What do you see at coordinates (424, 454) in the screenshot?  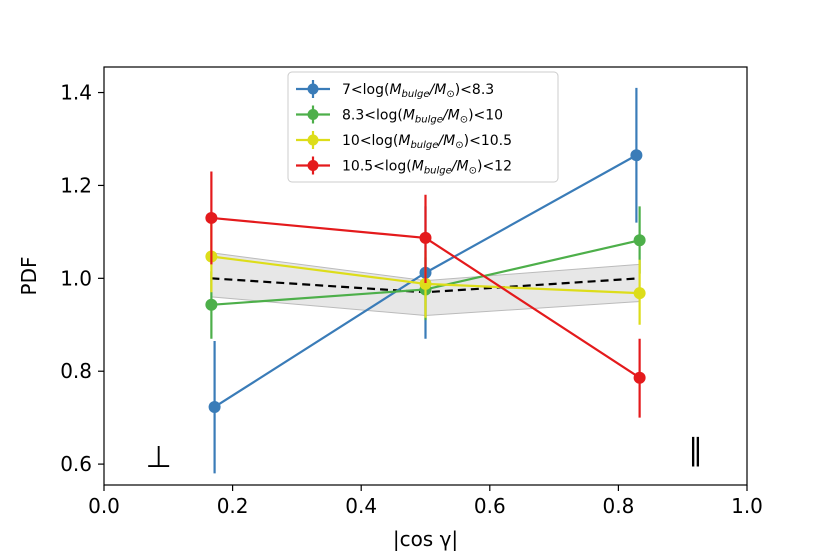 I see `annotation-layer: ⊥ ∥` at bounding box center [424, 454].